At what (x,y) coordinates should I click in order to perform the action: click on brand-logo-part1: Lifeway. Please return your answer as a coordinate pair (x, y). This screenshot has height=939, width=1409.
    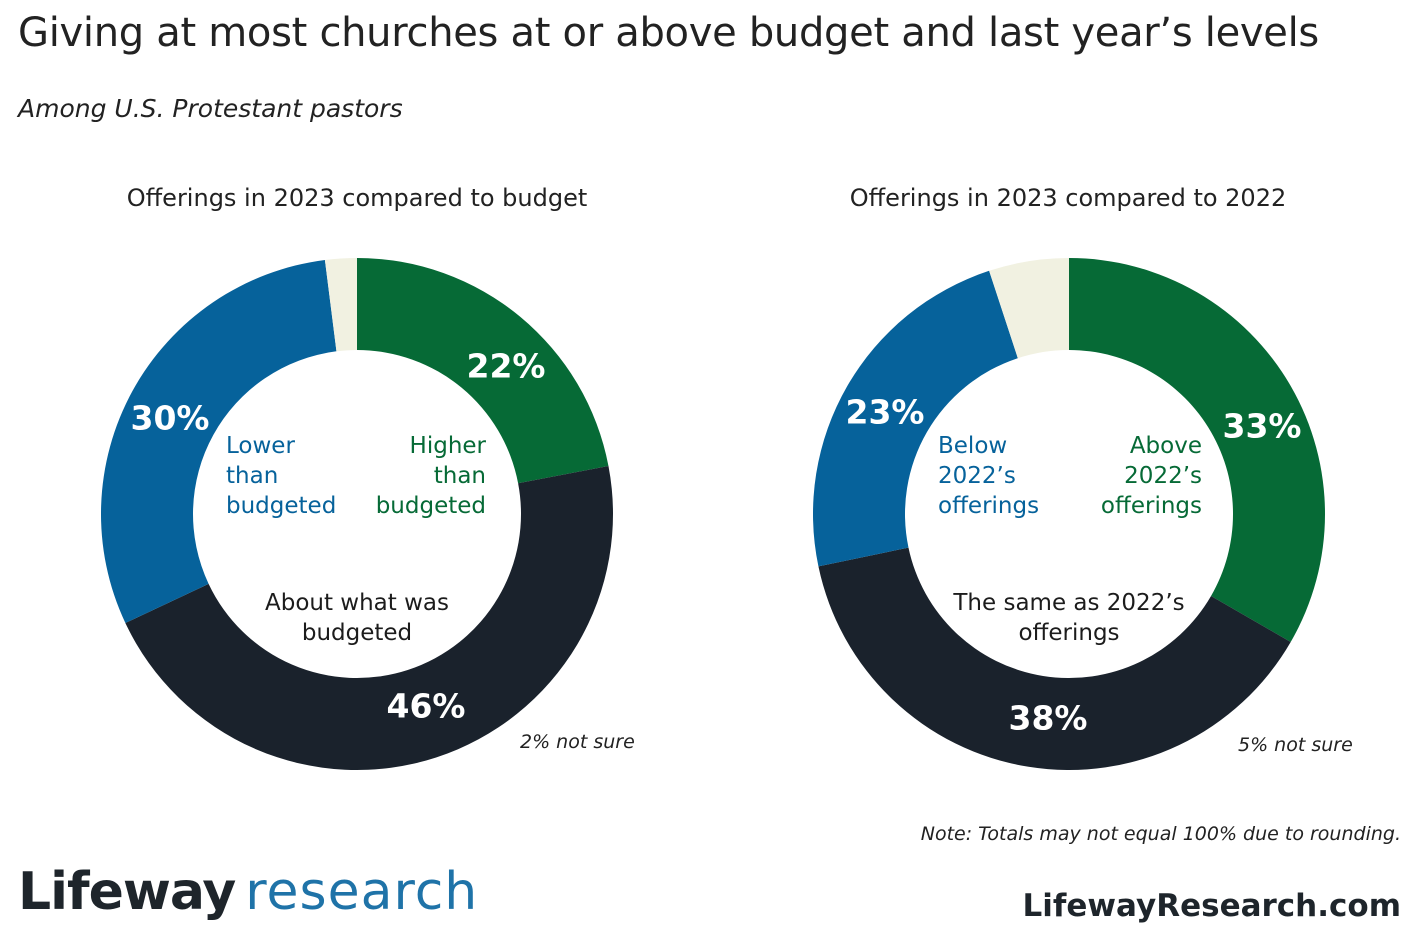
    Looking at the image, I should click on (127, 892).